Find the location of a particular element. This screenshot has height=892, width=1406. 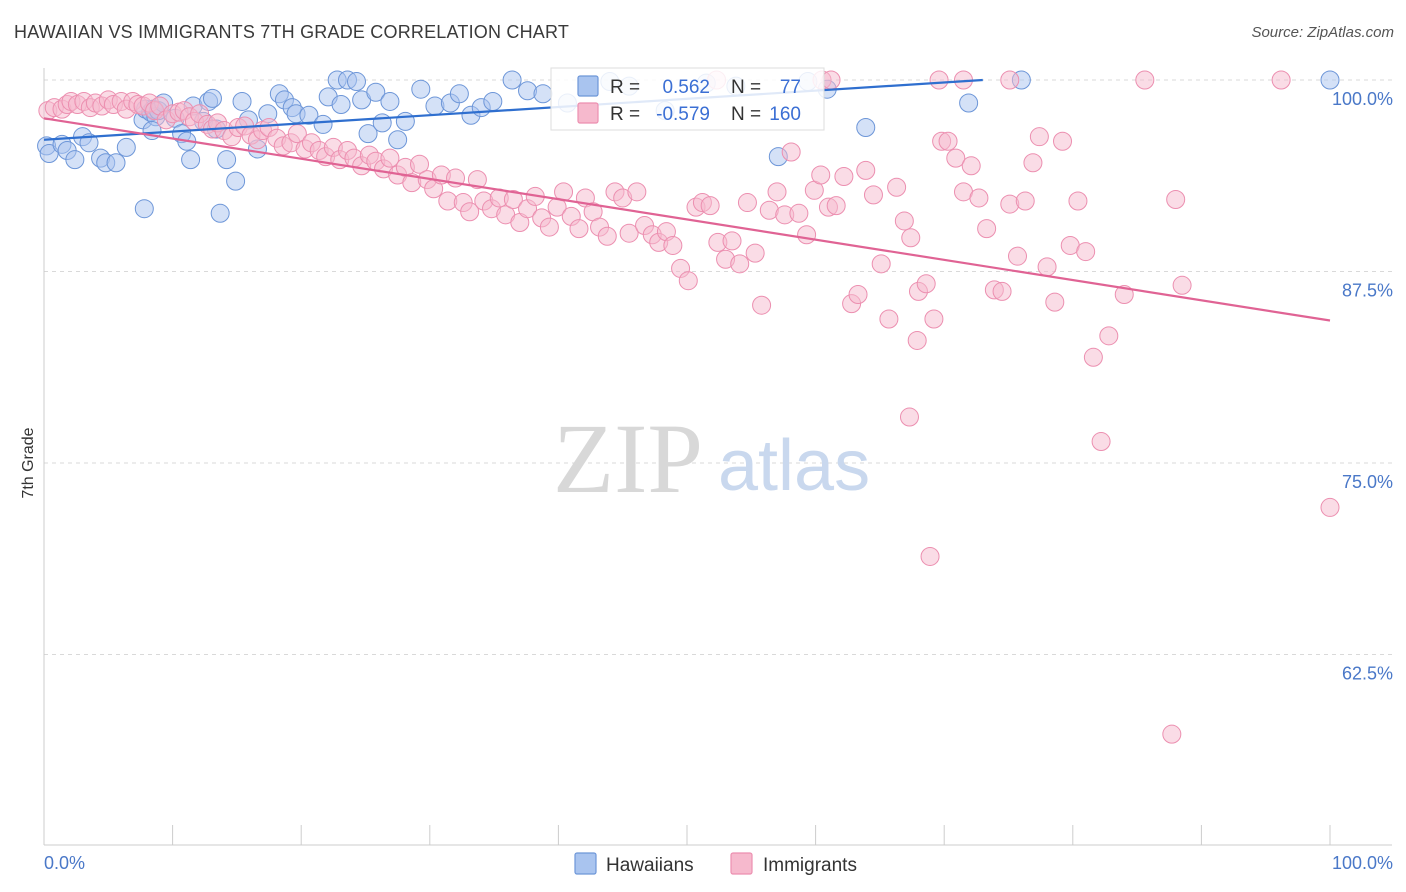

legend: Hawaiians Immigrants is located at coordinates (715, 864).